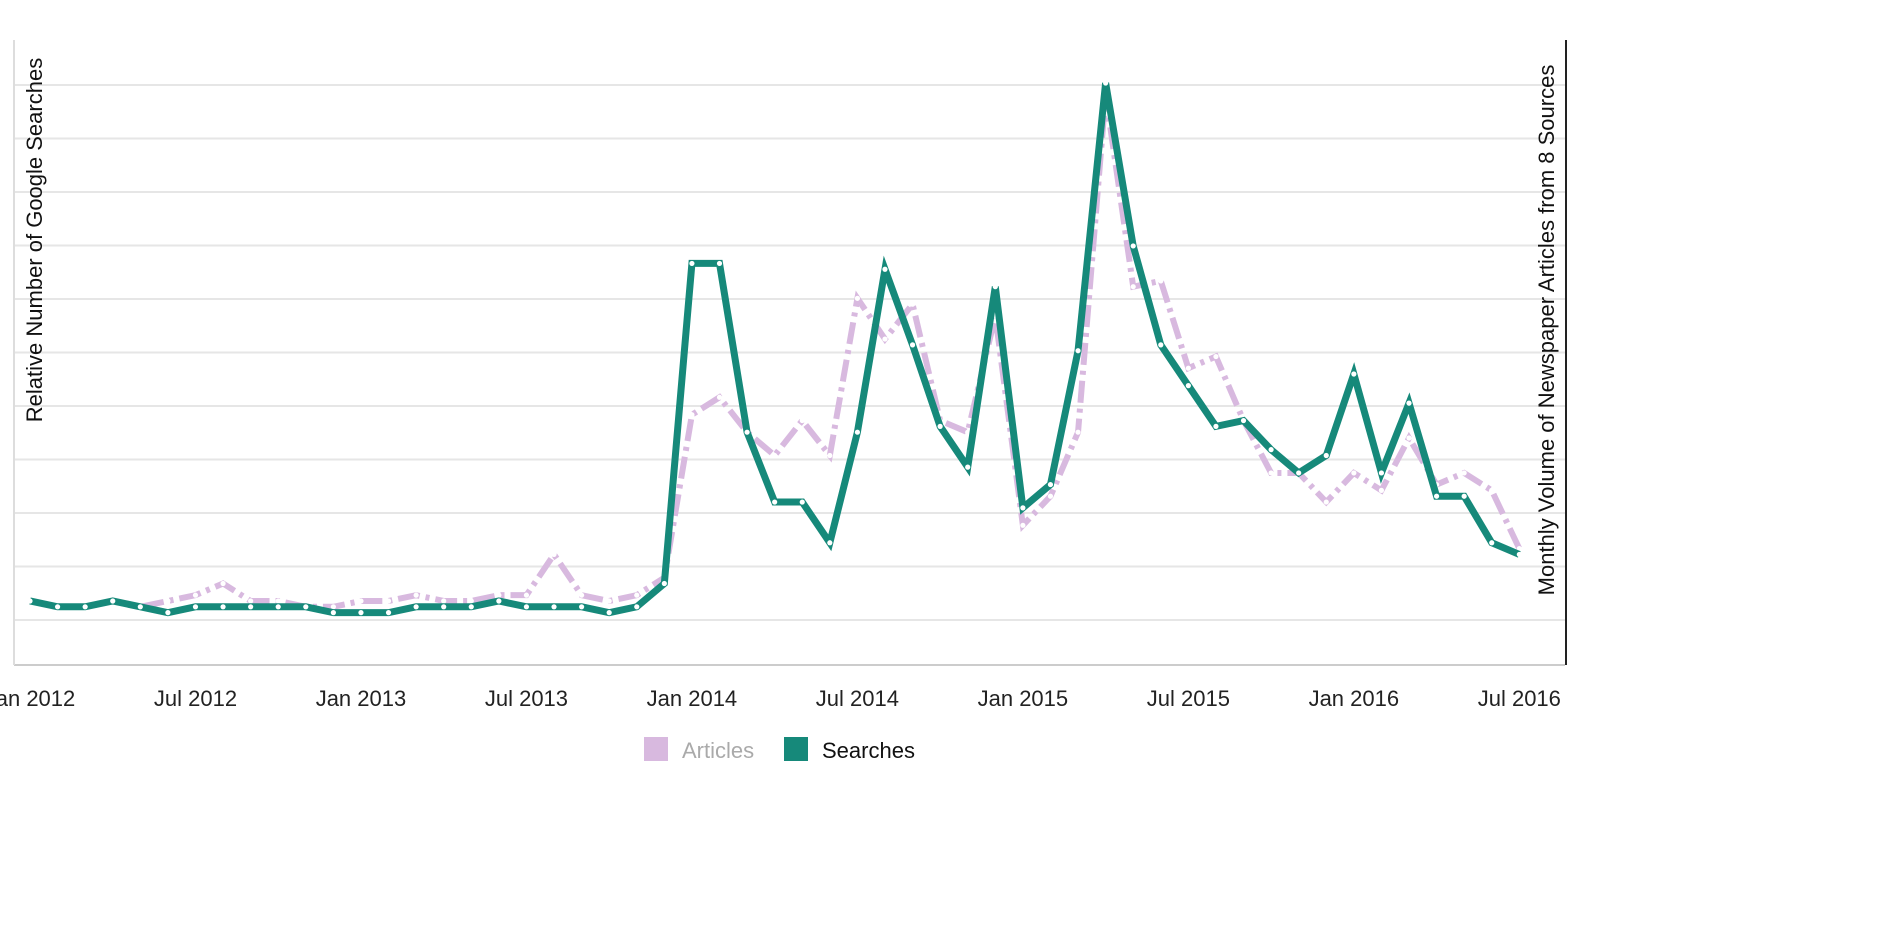 Image resolution: width=1900 pixels, height=950 pixels. What do you see at coordinates (699, 750) in the screenshot?
I see `legend-item-articles: Articles` at bounding box center [699, 750].